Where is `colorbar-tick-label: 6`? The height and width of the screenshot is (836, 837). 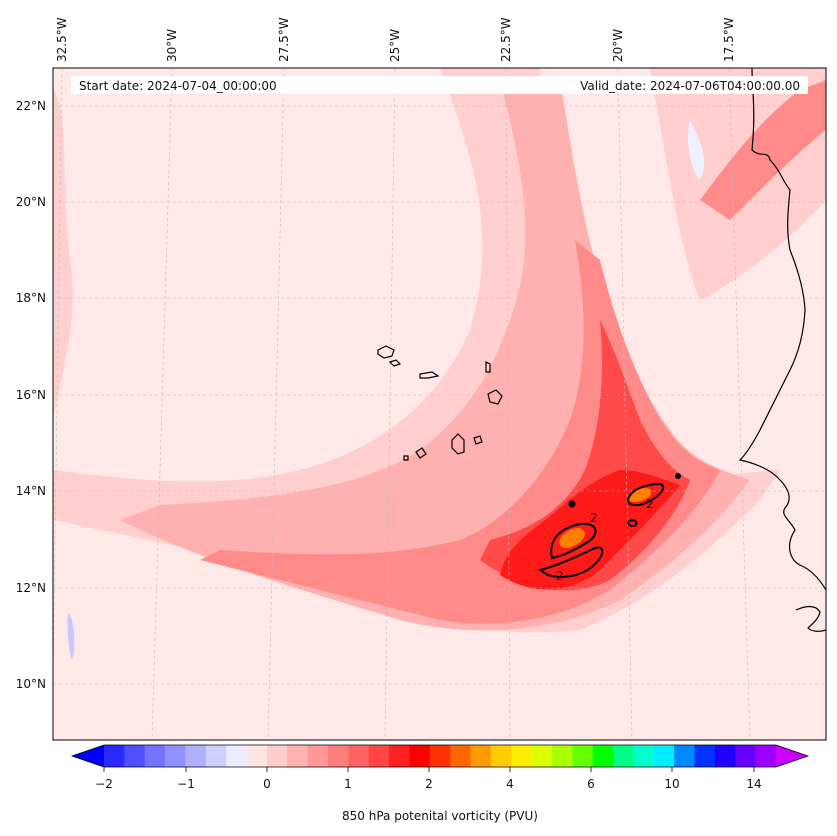
colorbar-tick-label: 6 is located at coordinates (591, 784).